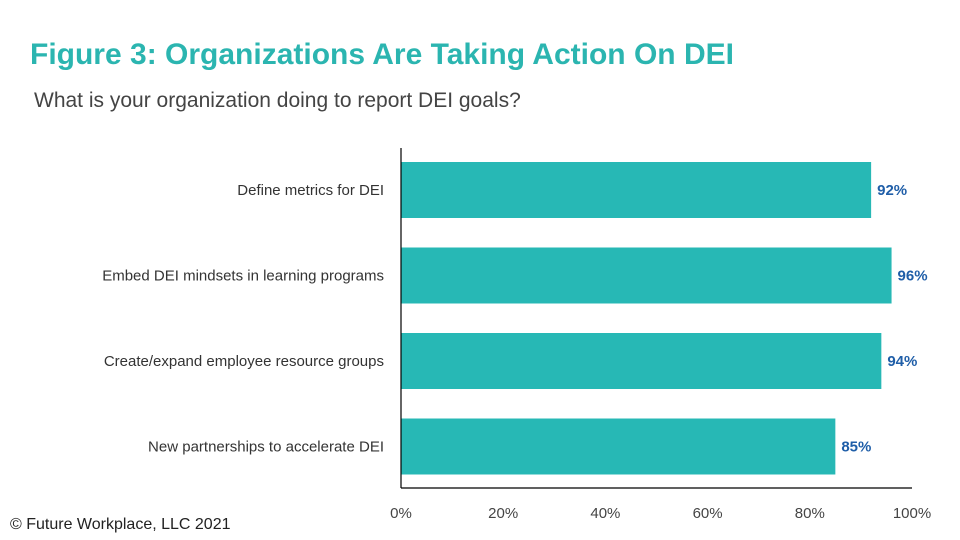 This screenshot has height=540, width=960. Describe the element at coordinates (913, 276) in the screenshot. I see `data-label: 96%` at that location.